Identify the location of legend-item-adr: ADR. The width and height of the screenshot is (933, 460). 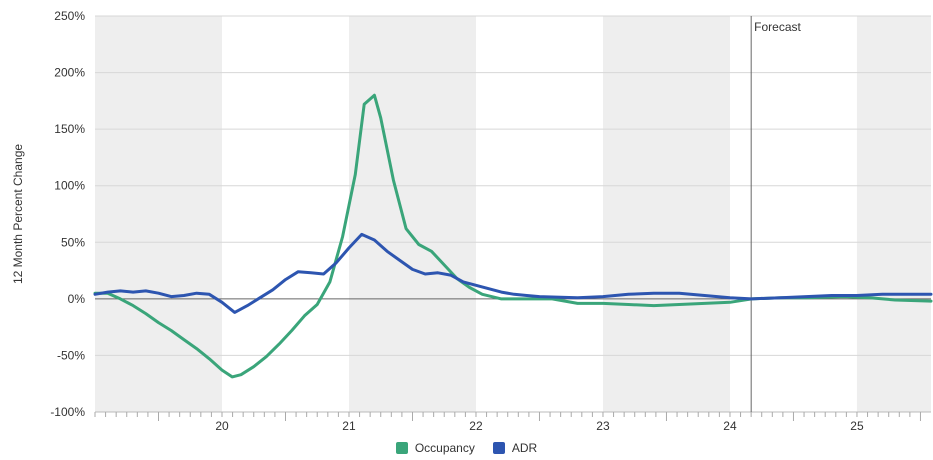
(515, 448).